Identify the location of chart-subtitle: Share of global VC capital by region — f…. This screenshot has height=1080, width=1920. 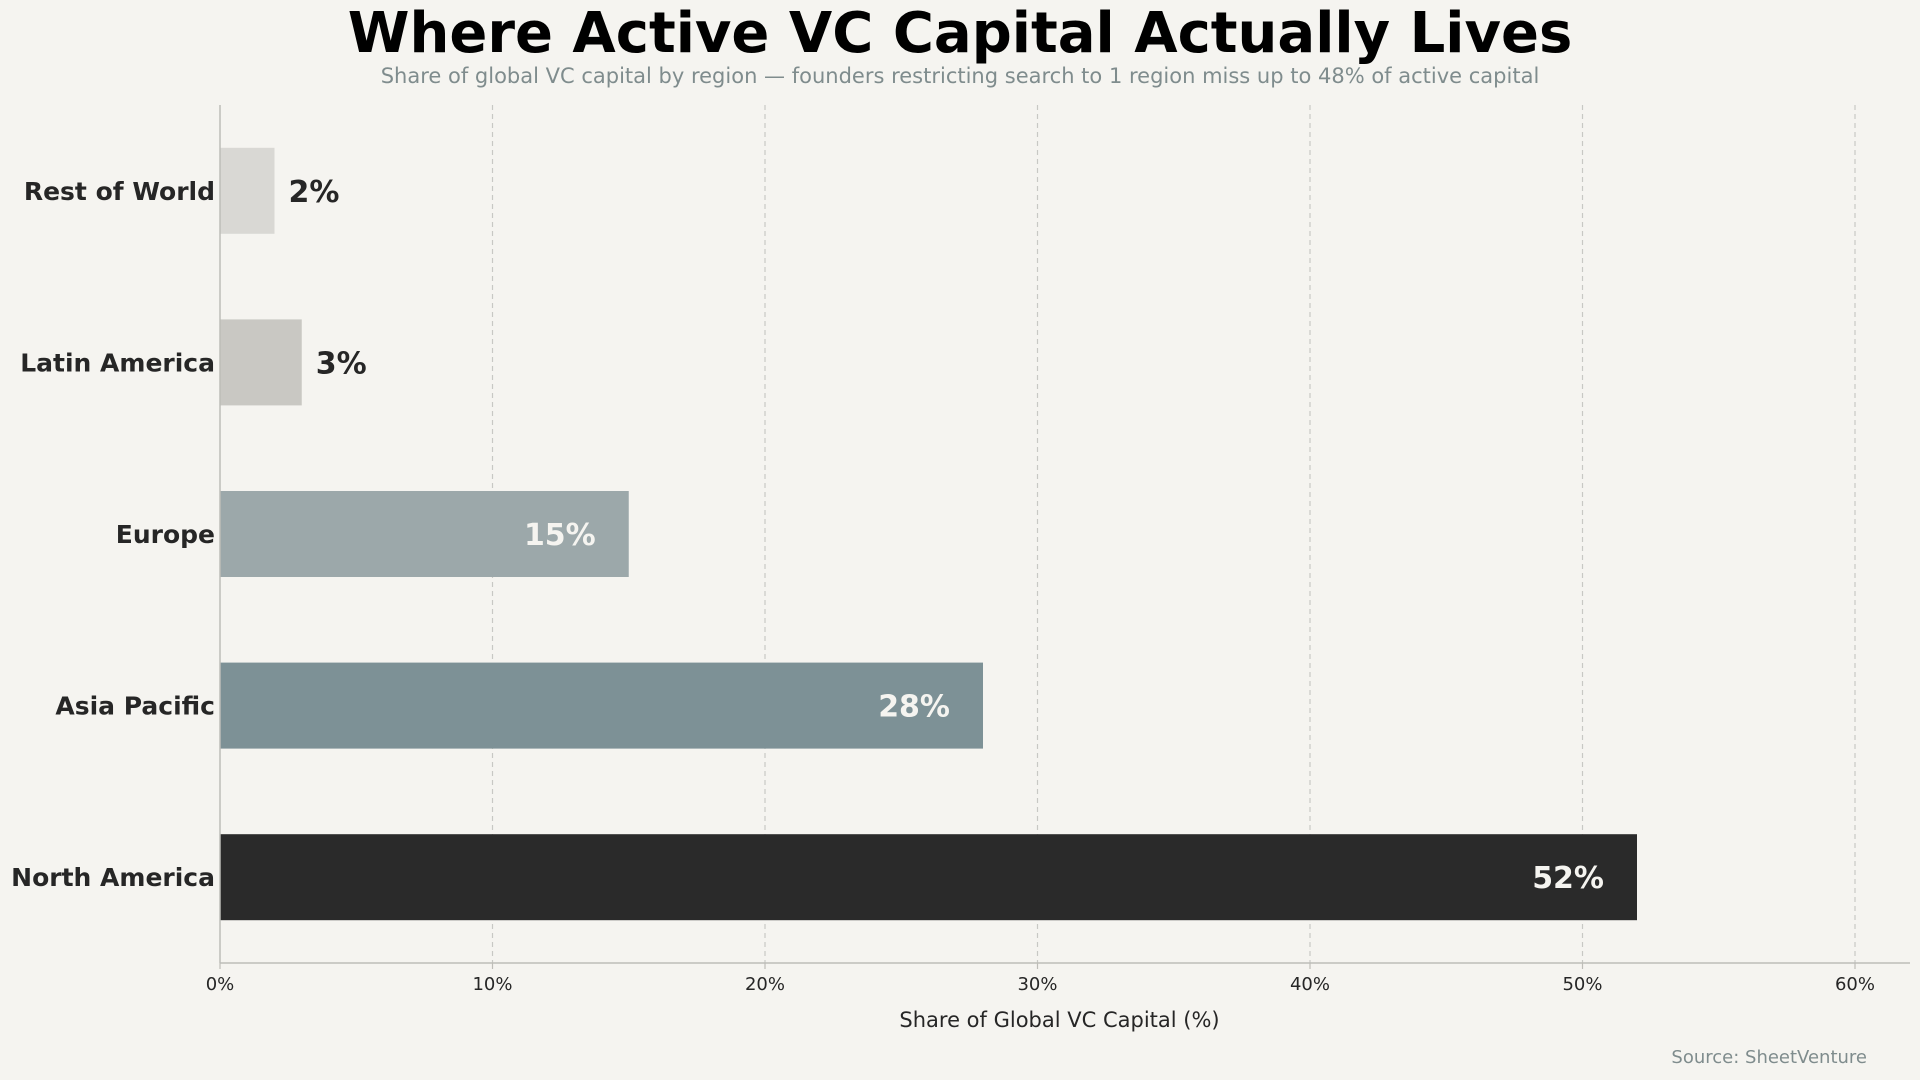
(960, 76).